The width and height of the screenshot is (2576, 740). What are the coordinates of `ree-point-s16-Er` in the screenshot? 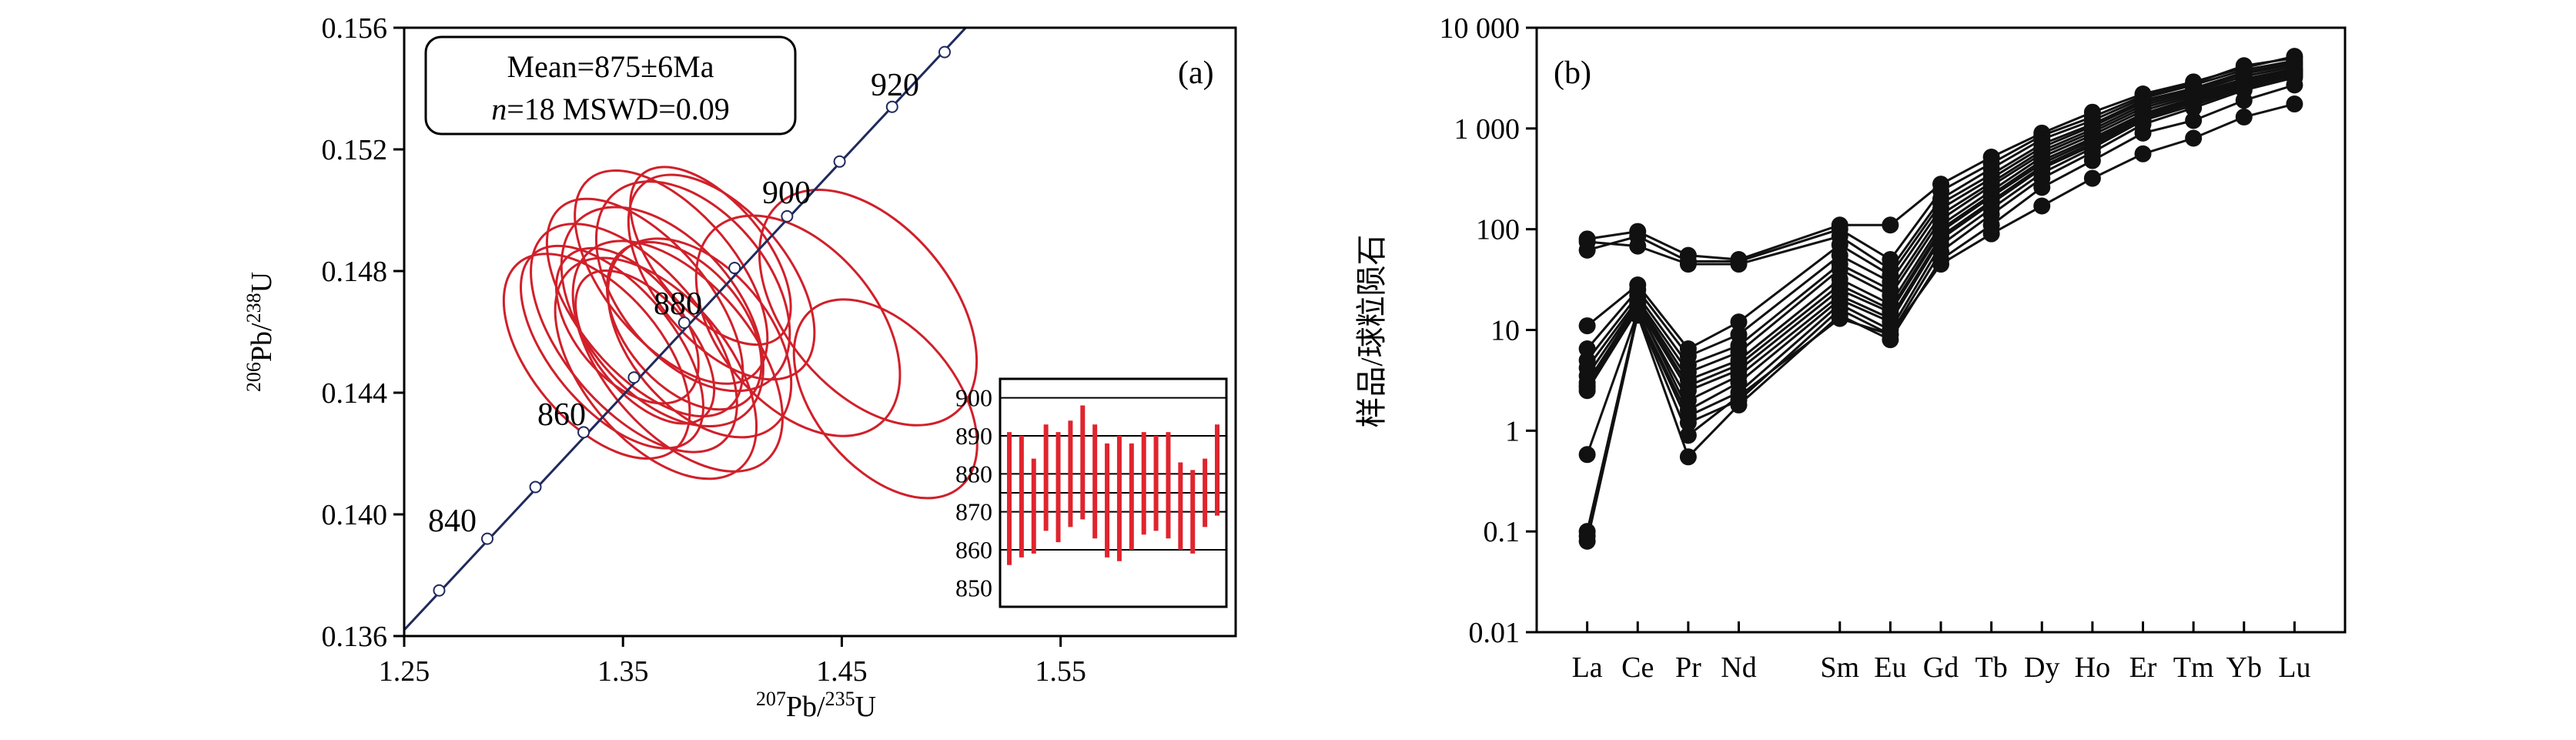 It's located at (2143, 153).